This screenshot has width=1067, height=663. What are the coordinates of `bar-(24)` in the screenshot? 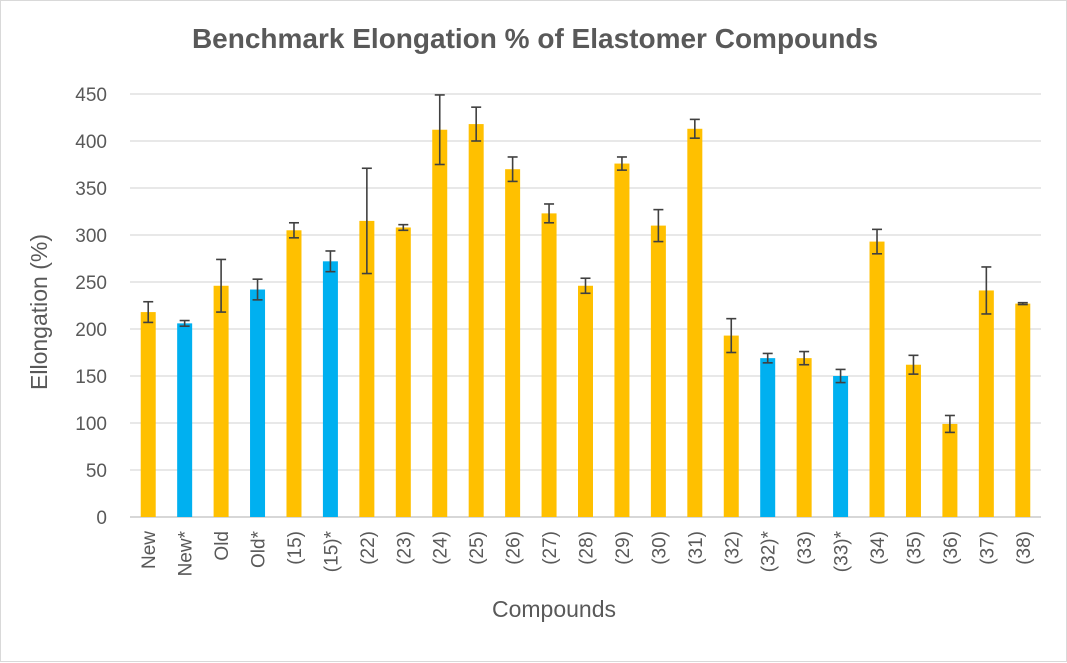 It's located at (440, 323).